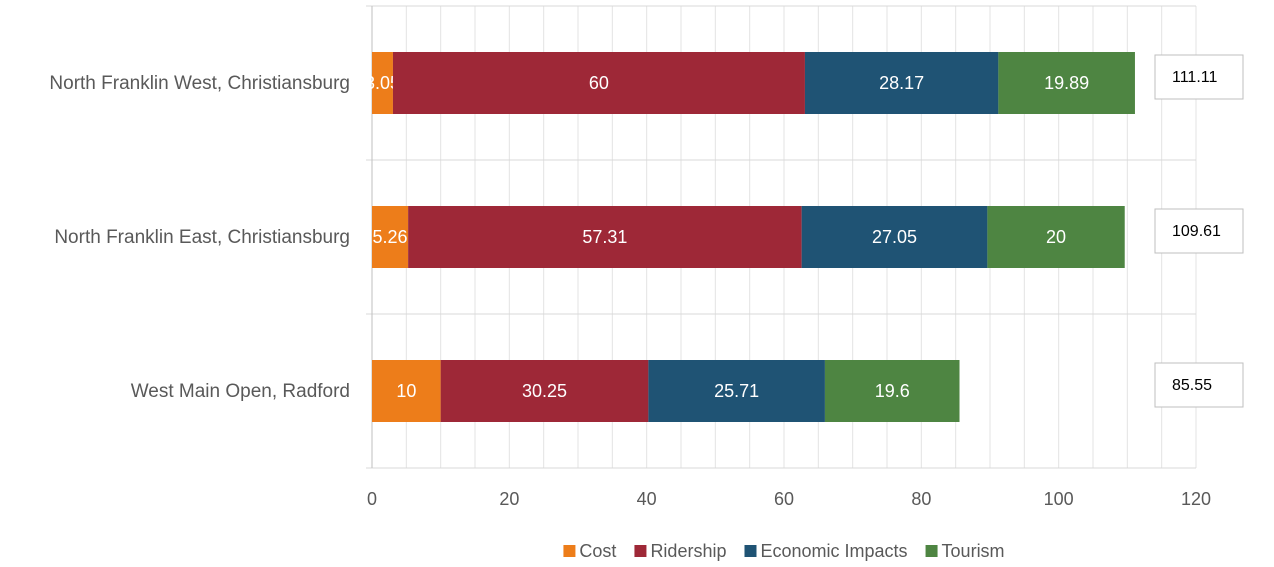  What do you see at coordinates (973, 551) in the screenshot?
I see `legend-label: Tourism` at bounding box center [973, 551].